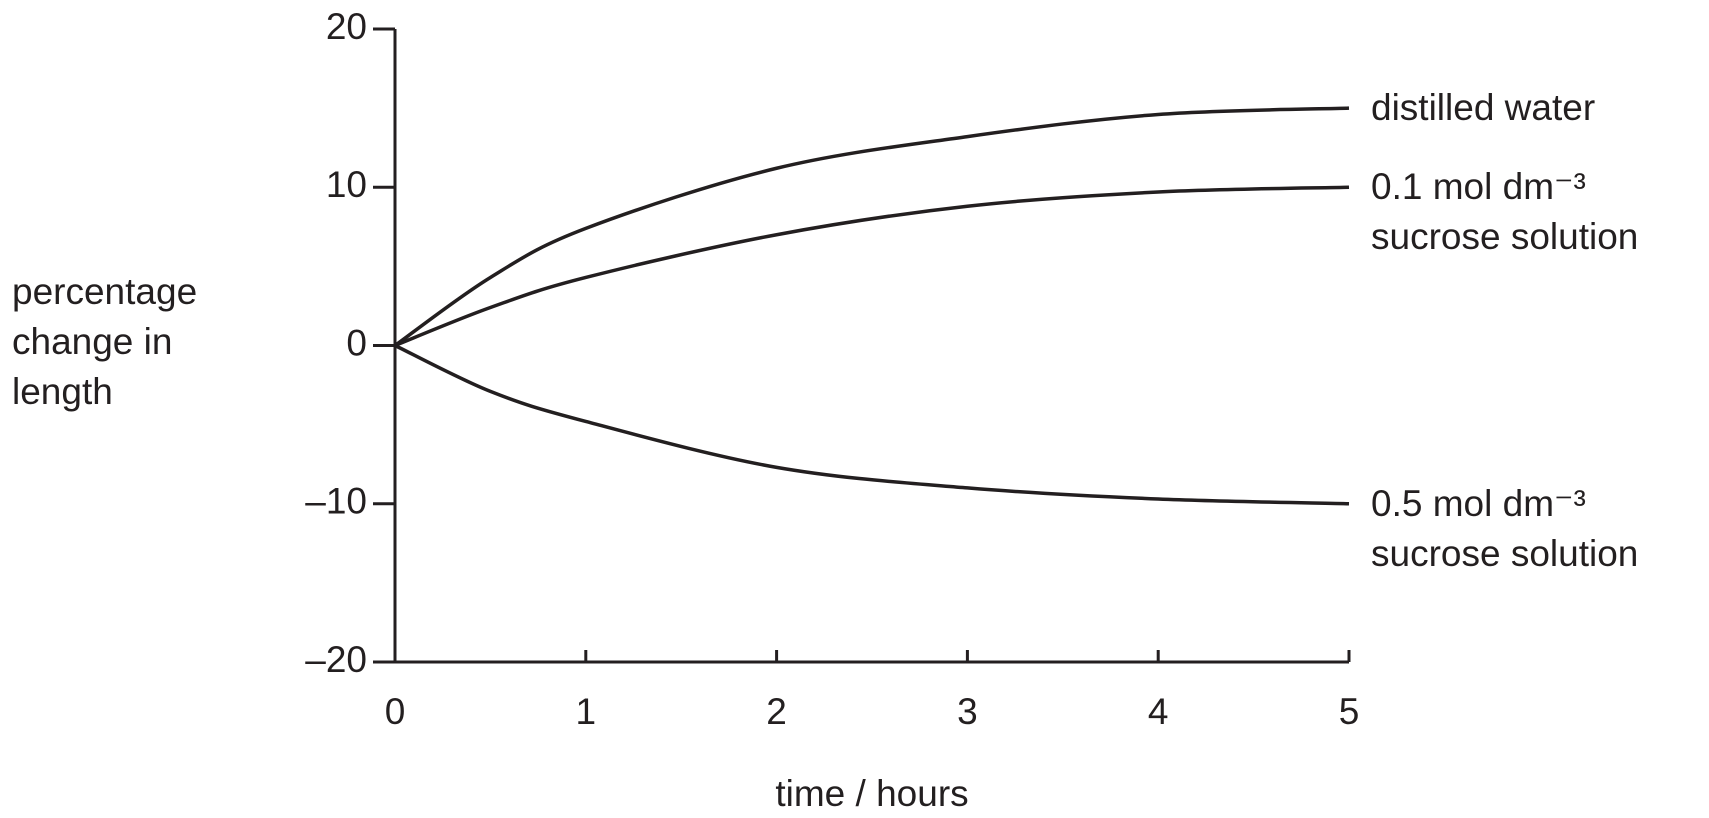 The height and width of the screenshot is (818, 1709). I want to click on x-tick-label: 3, so click(967, 711).